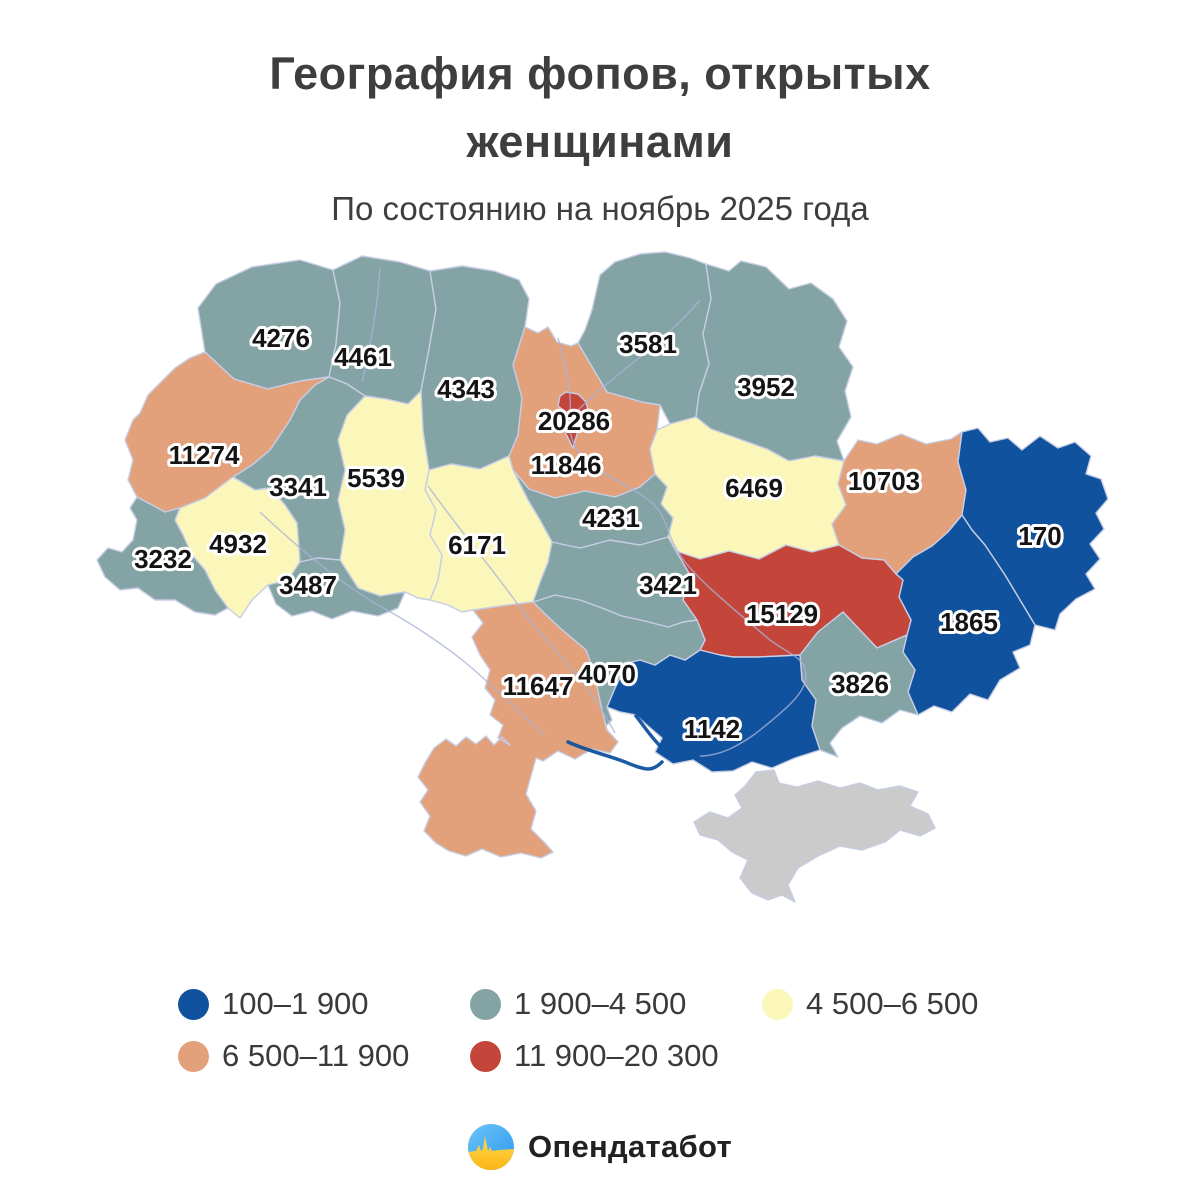 The image size is (1200, 1200). What do you see at coordinates (485, 1056) in the screenshot?
I see `legend-dot-red` at bounding box center [485, 1056].